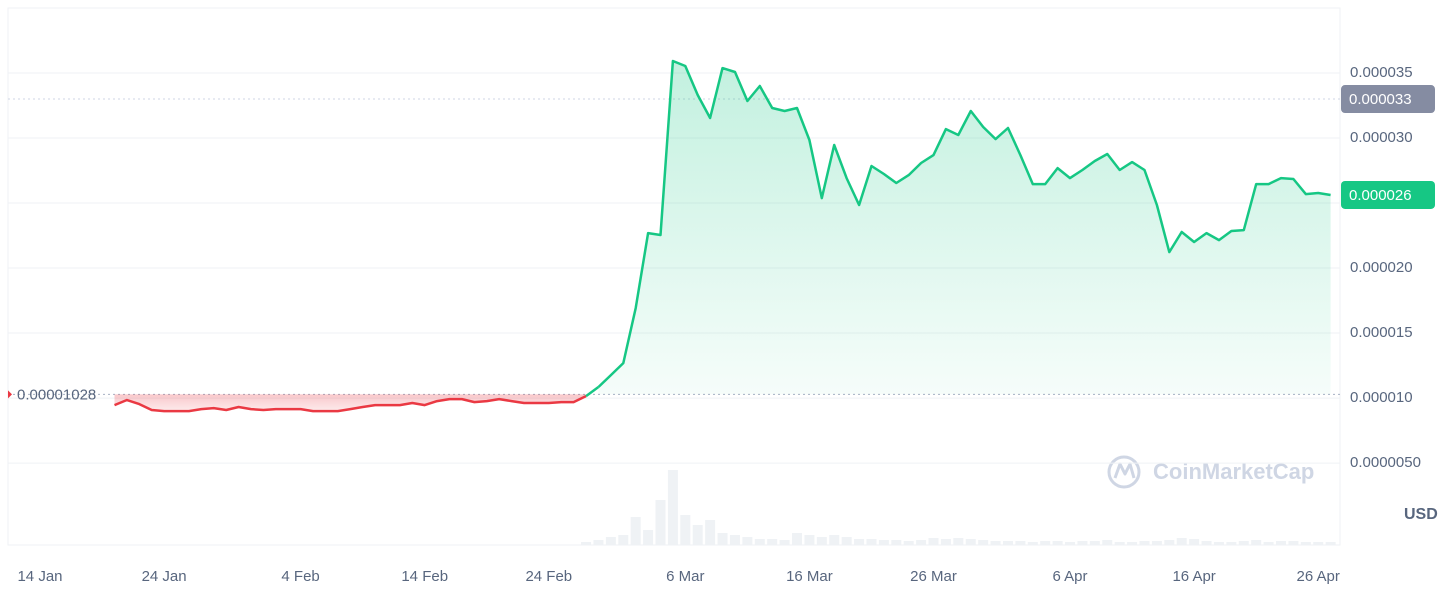 The width and height of the screenshot is (1448, 598). Describe the element at coordinates (592, 392) in the screenshot. I see `line-connector` at that location.